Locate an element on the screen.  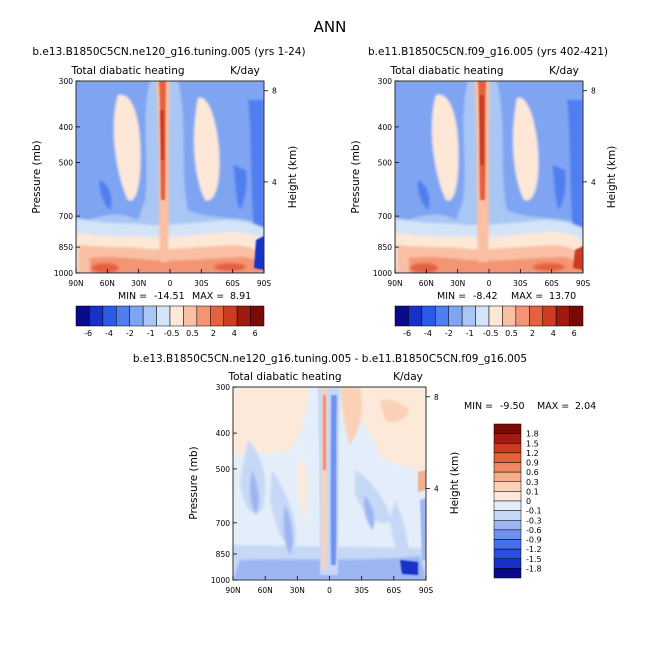
panel-b-units: K/day is located at coordinates (564, 71).